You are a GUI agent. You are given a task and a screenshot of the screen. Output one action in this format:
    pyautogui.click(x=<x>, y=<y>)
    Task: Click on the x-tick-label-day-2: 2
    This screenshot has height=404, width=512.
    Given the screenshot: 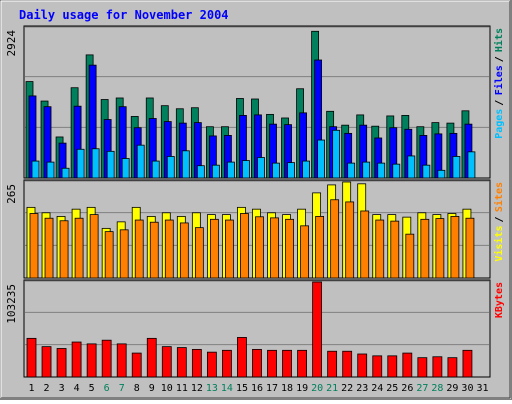 What is the action you would take?
    pyautogui.click(x=47, y=388)
    